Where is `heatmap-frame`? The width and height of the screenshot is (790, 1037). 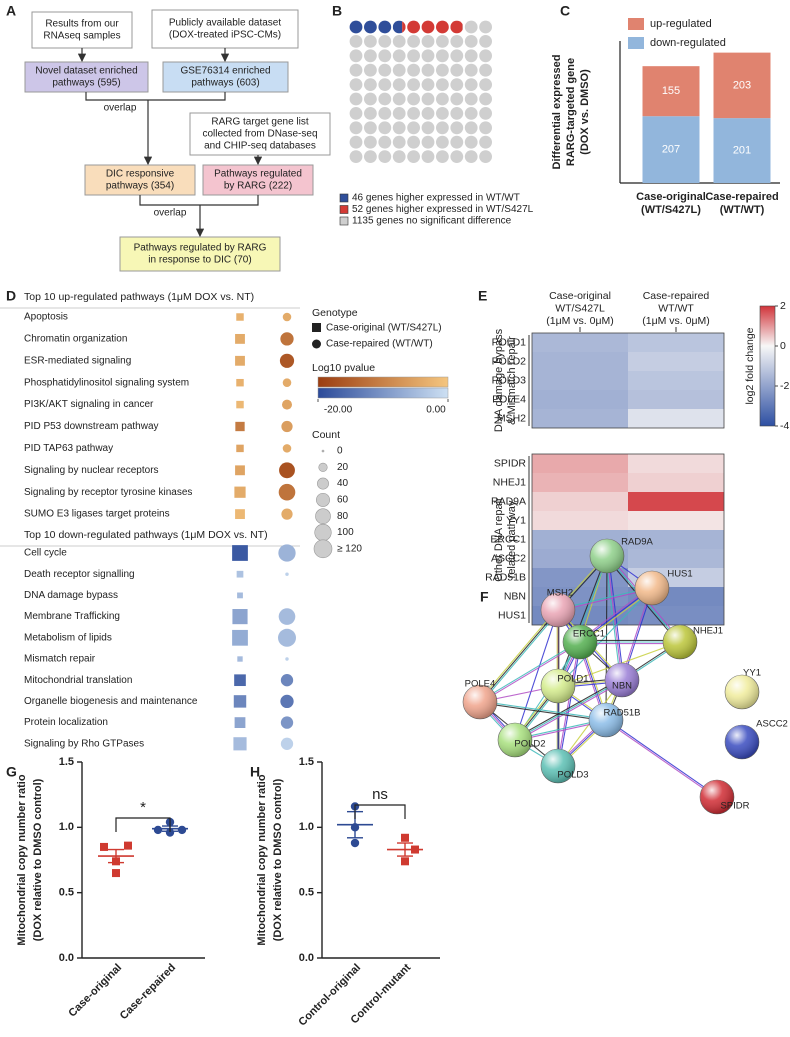
heatmap-frame is located at coordinates (628, 539).